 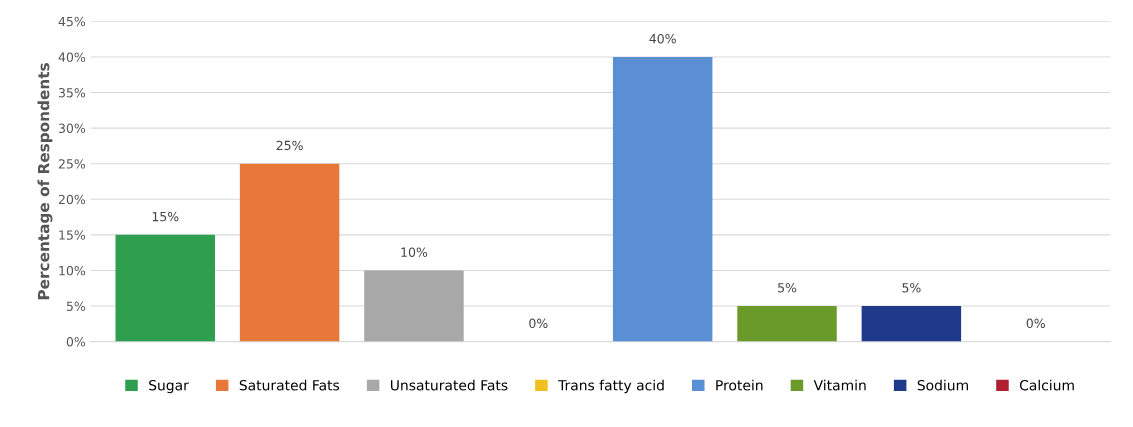 I want to click on y-tick-label: 40%, so click(x=72, y=57).